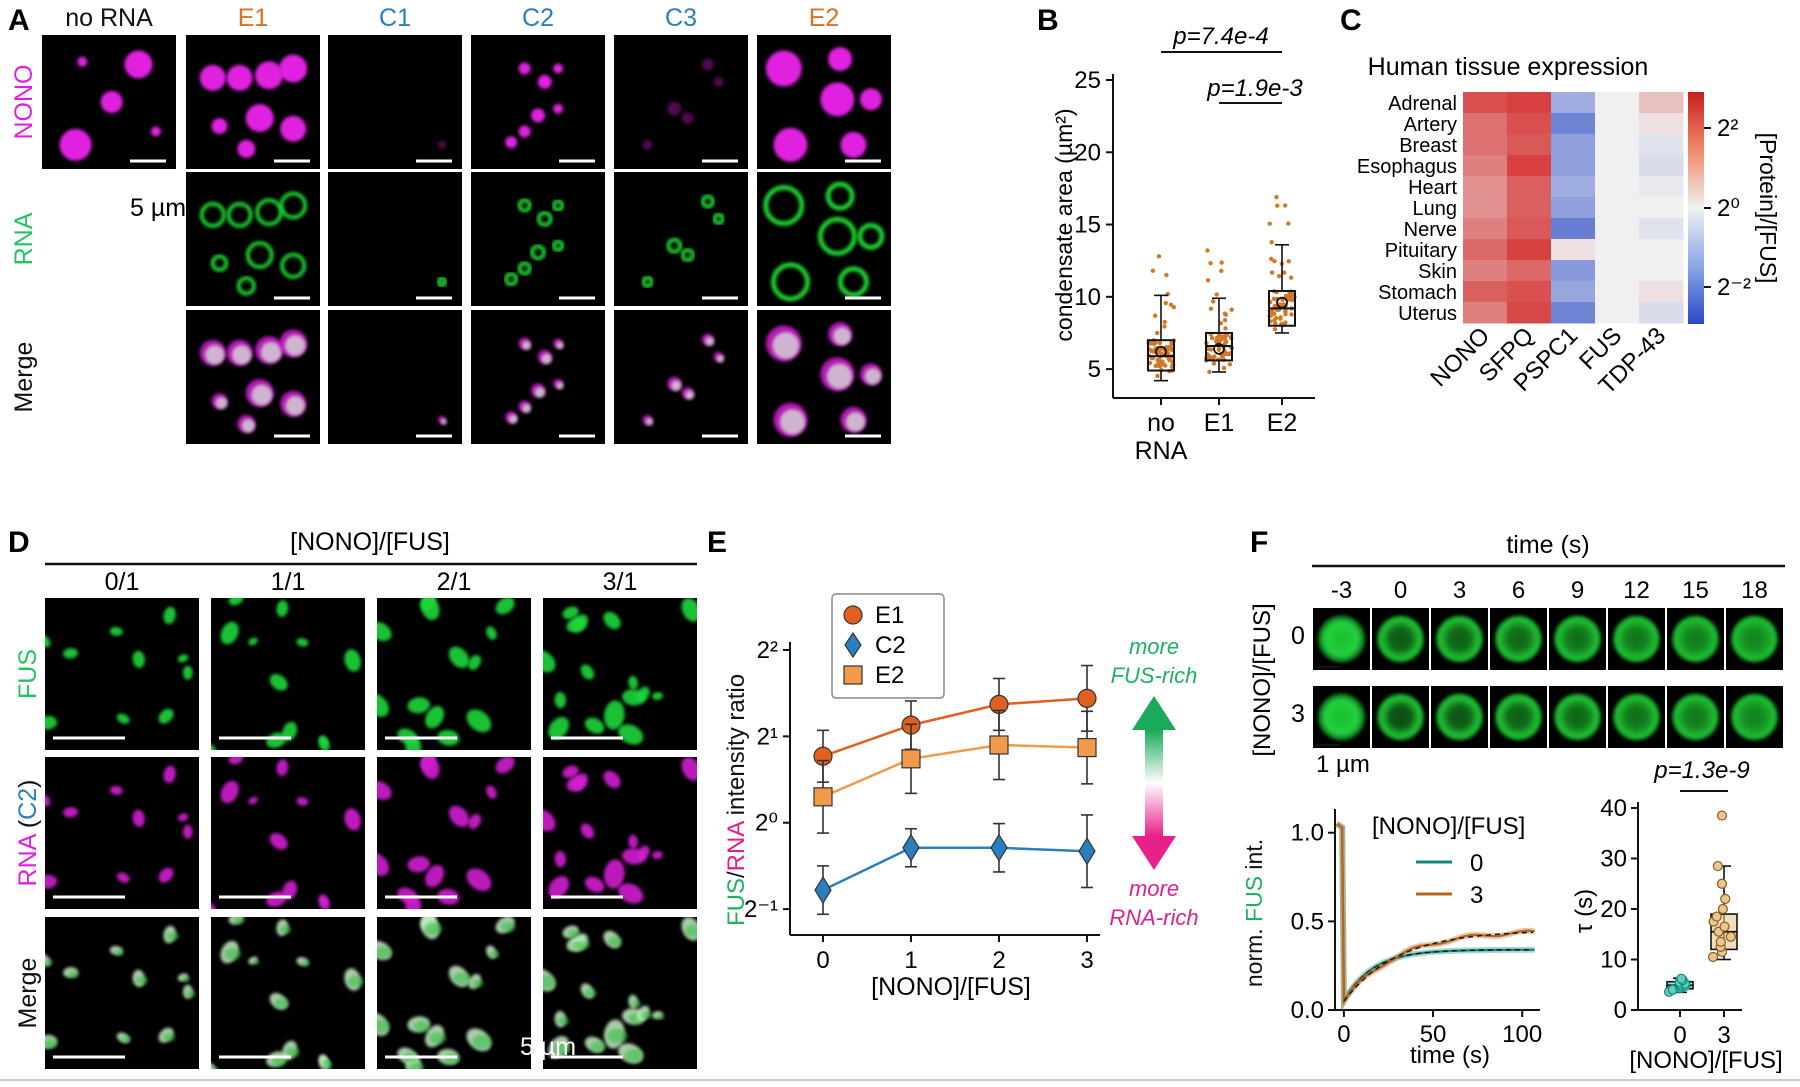 The image size is (1800, 1087). Describe the element at coordinates (1341, 590) in the screenshot. I see `panel-f-time-label: -3` at that location.